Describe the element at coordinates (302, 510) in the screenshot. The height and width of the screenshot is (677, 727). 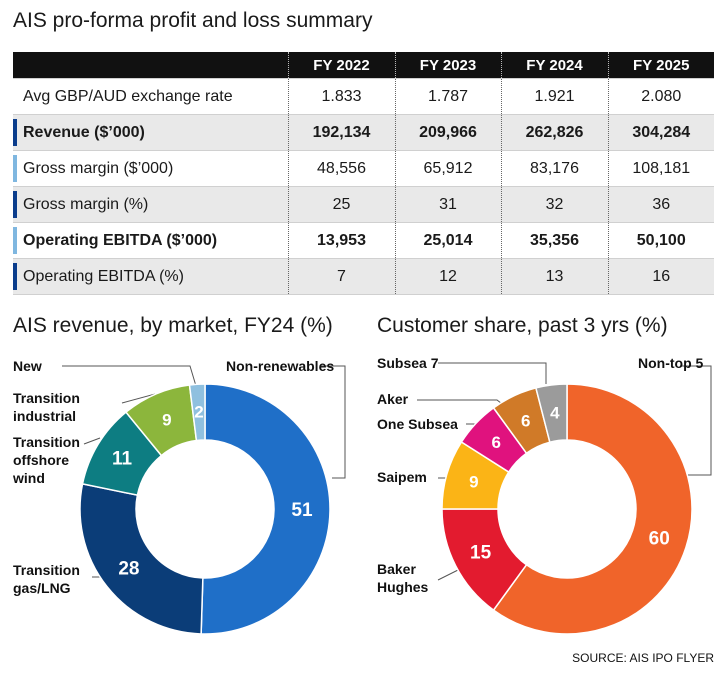
I see `revenue-value-non-renewables: 51` at that location.